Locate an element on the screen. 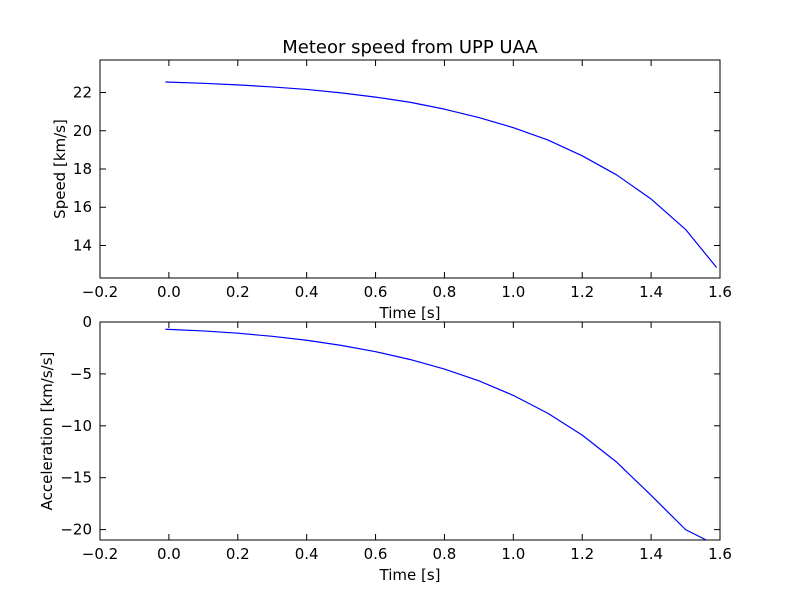 The width and height of the screenshot is (800, 600). chart-title: Meteor speed from UPP UAA is located at coordinates (410, 47).